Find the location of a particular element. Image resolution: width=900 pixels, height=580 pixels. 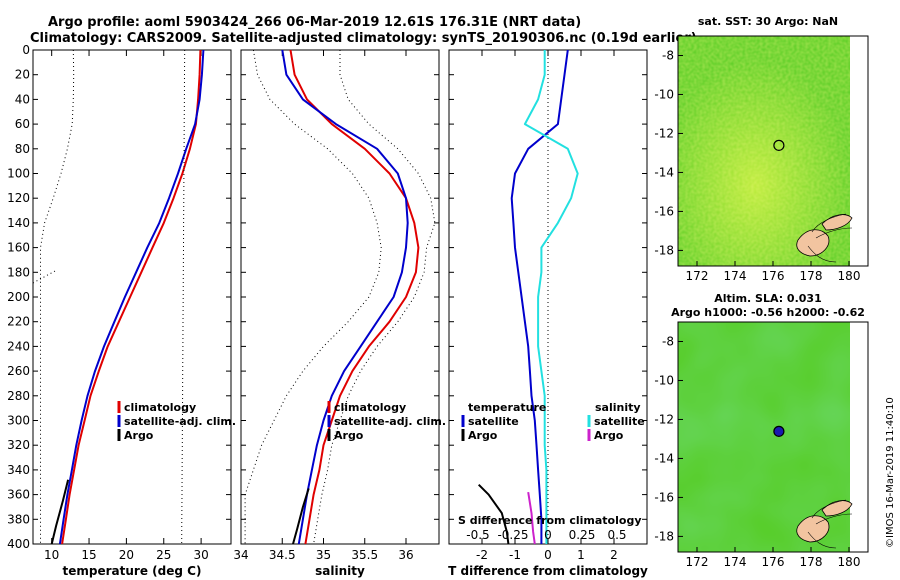

temperature-legend: climatology satellite-adj. clim. Argo is located at coordinates (176, 421).